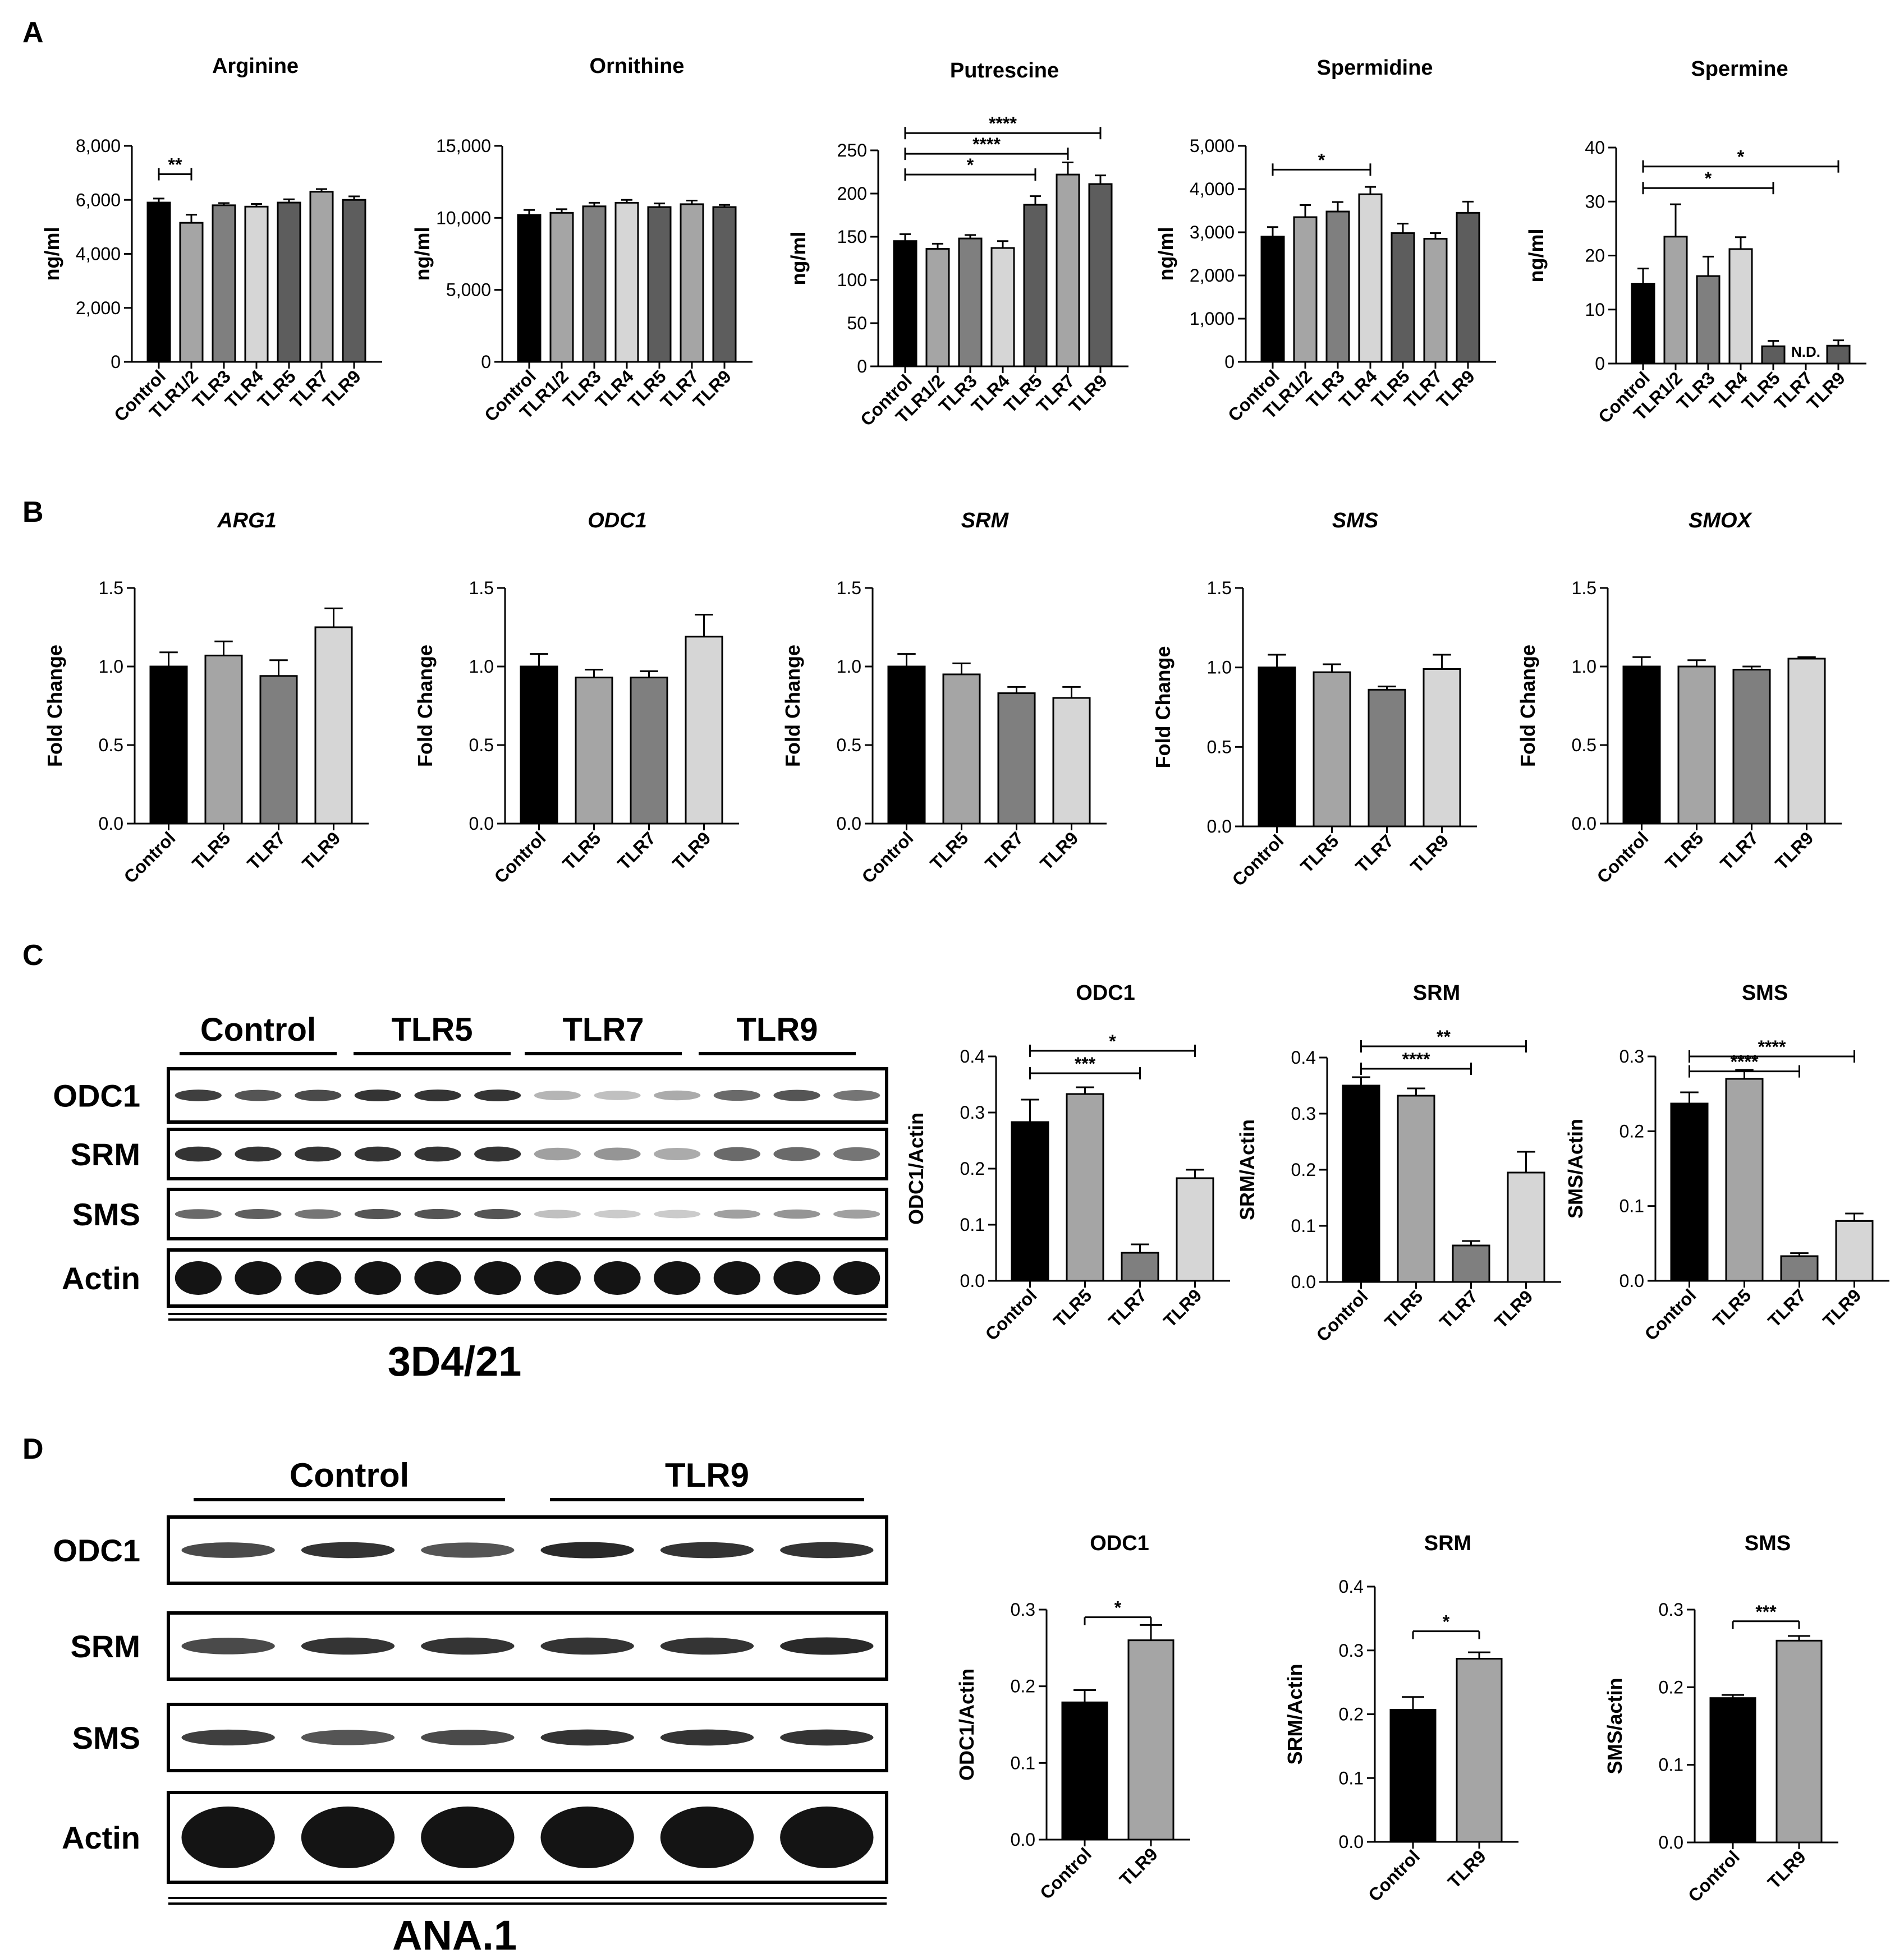 The image size is (1904, 1958). What do you see at coordinates (1595, 202) in the screenshot?
I see `y-tick-label: 30` at bounding box center [1595, 202].